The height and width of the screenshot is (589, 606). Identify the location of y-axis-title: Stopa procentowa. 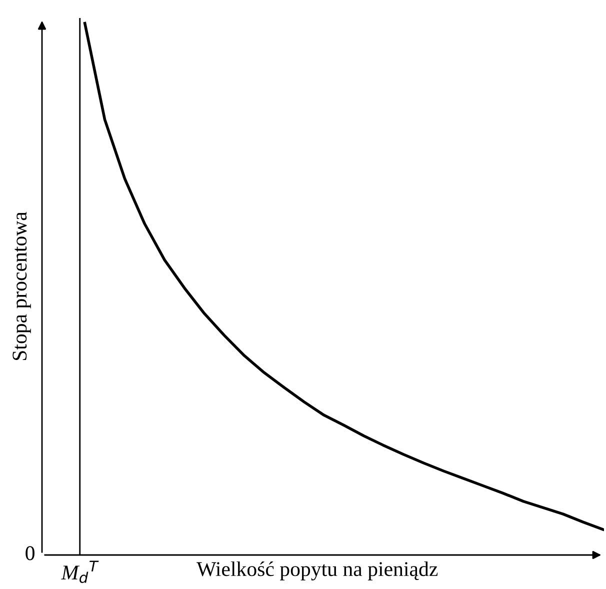
(21, 286).